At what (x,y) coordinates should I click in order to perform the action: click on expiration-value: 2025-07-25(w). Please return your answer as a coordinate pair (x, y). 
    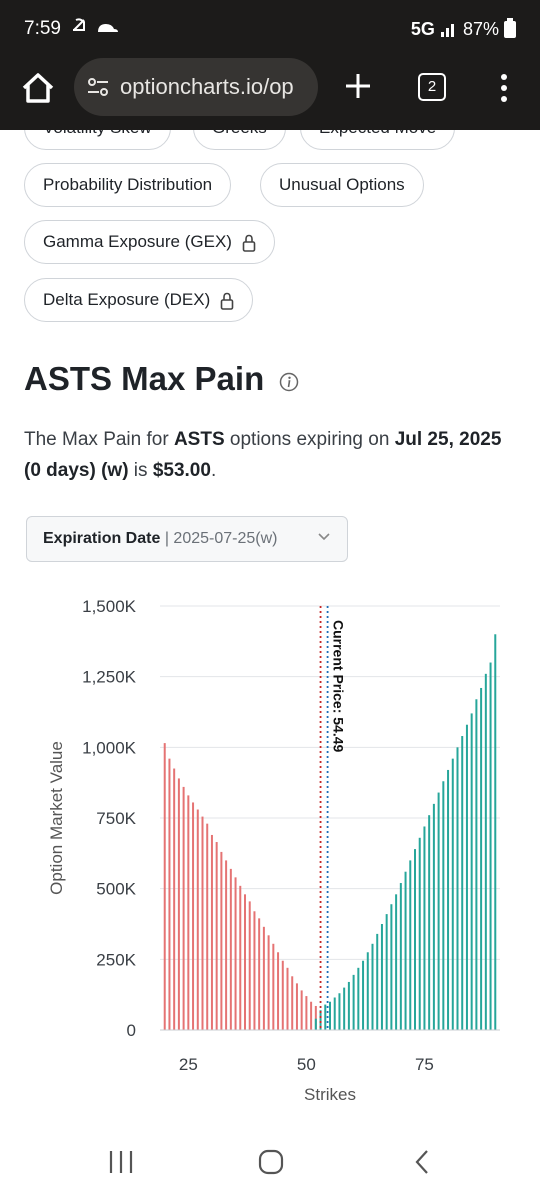
    Looking at the image, I should click on (225, 538).